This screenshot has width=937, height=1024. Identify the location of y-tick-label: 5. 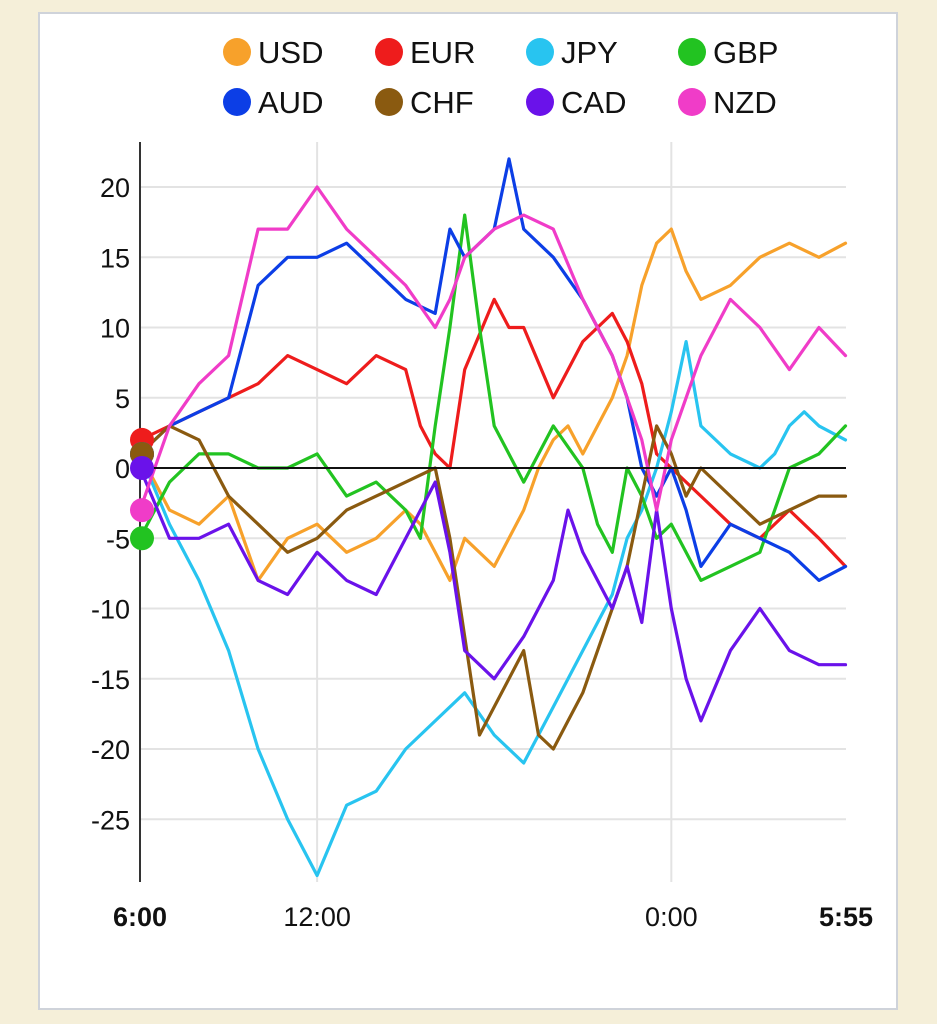
(122, 399).